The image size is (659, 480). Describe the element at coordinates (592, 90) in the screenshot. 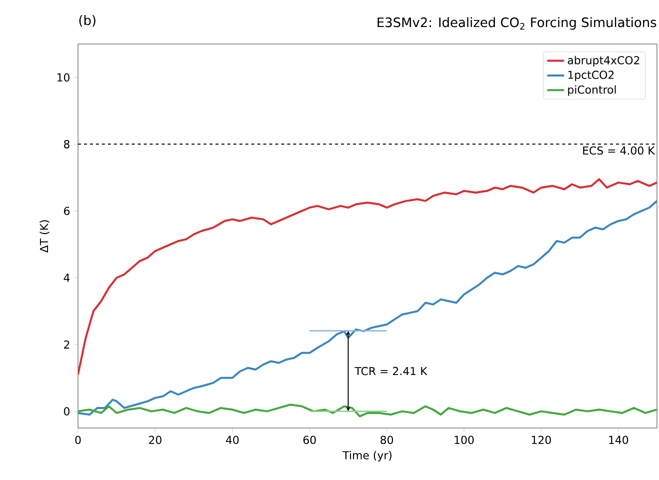

I see `legend-label: piControl` at that location.